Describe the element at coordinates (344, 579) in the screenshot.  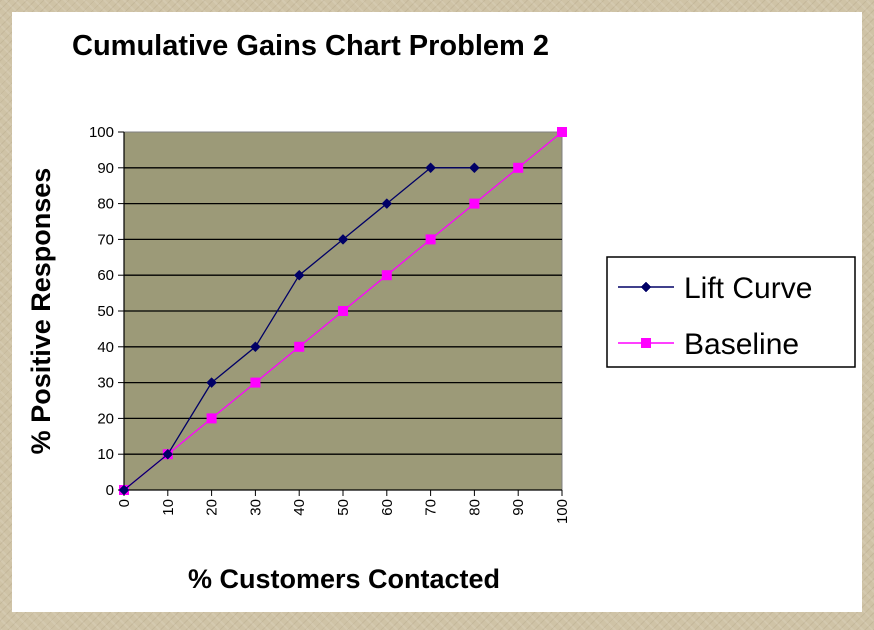
I see `x-axis-title: % Customers Contacted` at that location.